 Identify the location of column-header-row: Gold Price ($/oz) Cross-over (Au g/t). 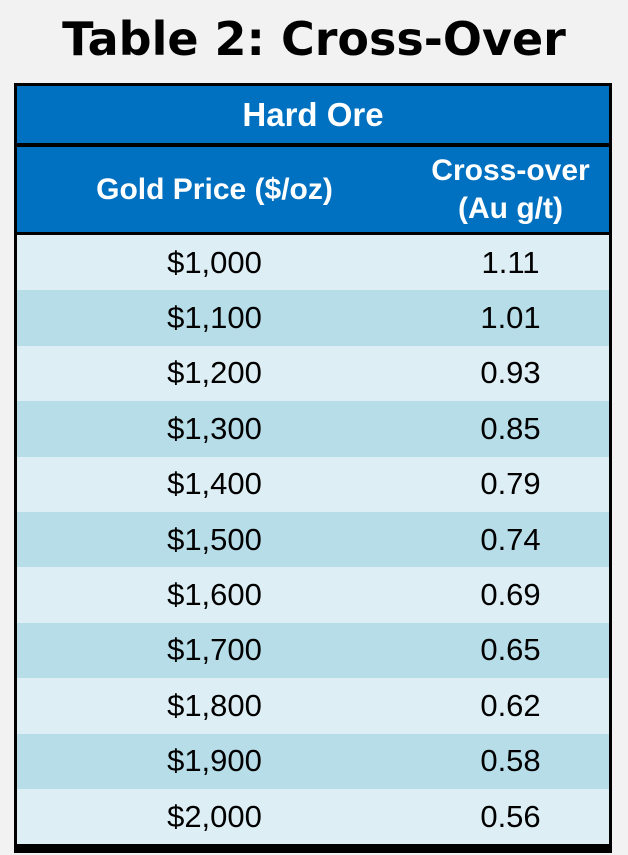
(313, 189).